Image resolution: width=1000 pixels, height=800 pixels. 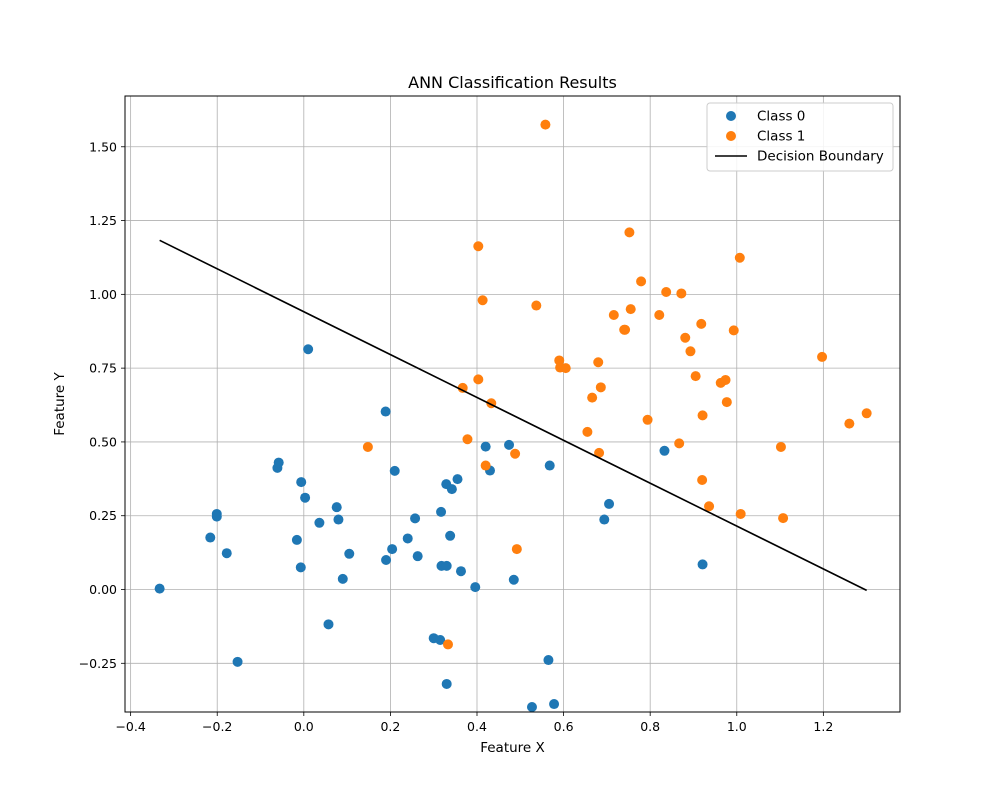 What do you see at coordinates (781, 137) in the screenshot?
I see `legend-label-class-1: Class 1` at bounding box center [781, 137].